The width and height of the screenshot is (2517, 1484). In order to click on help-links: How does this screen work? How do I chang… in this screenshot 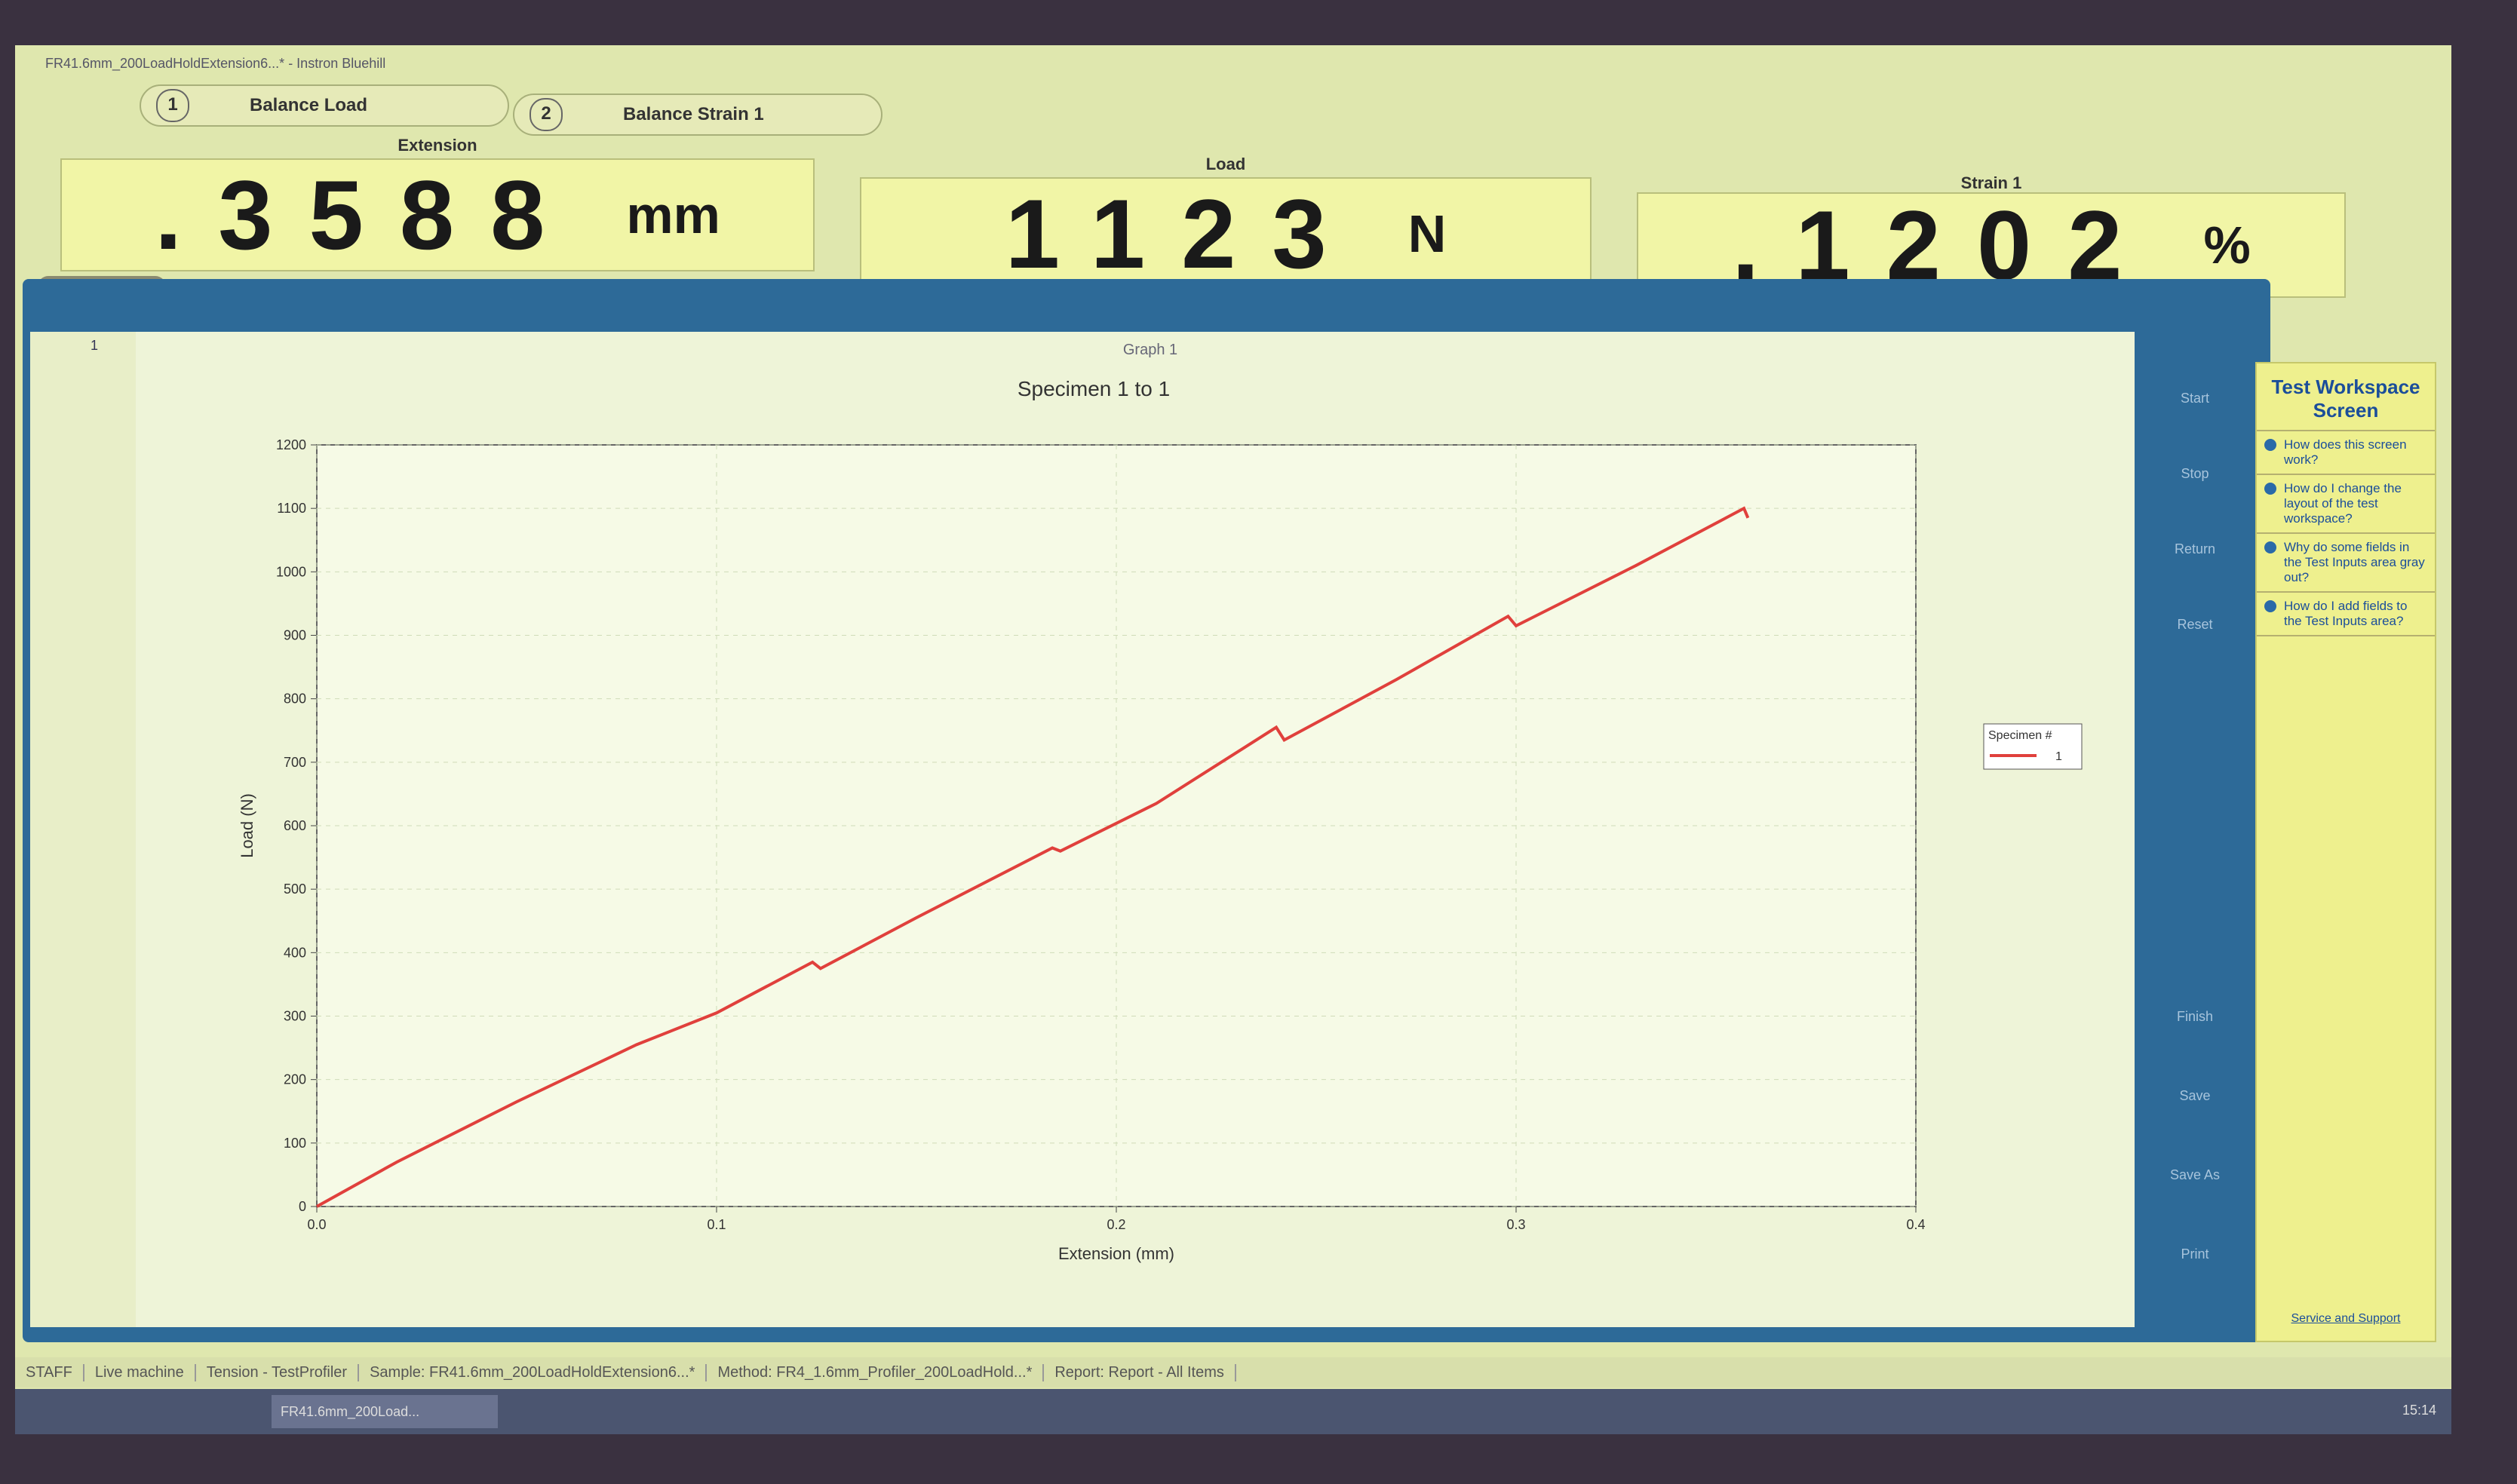, I will do `click(2346, 533)`.